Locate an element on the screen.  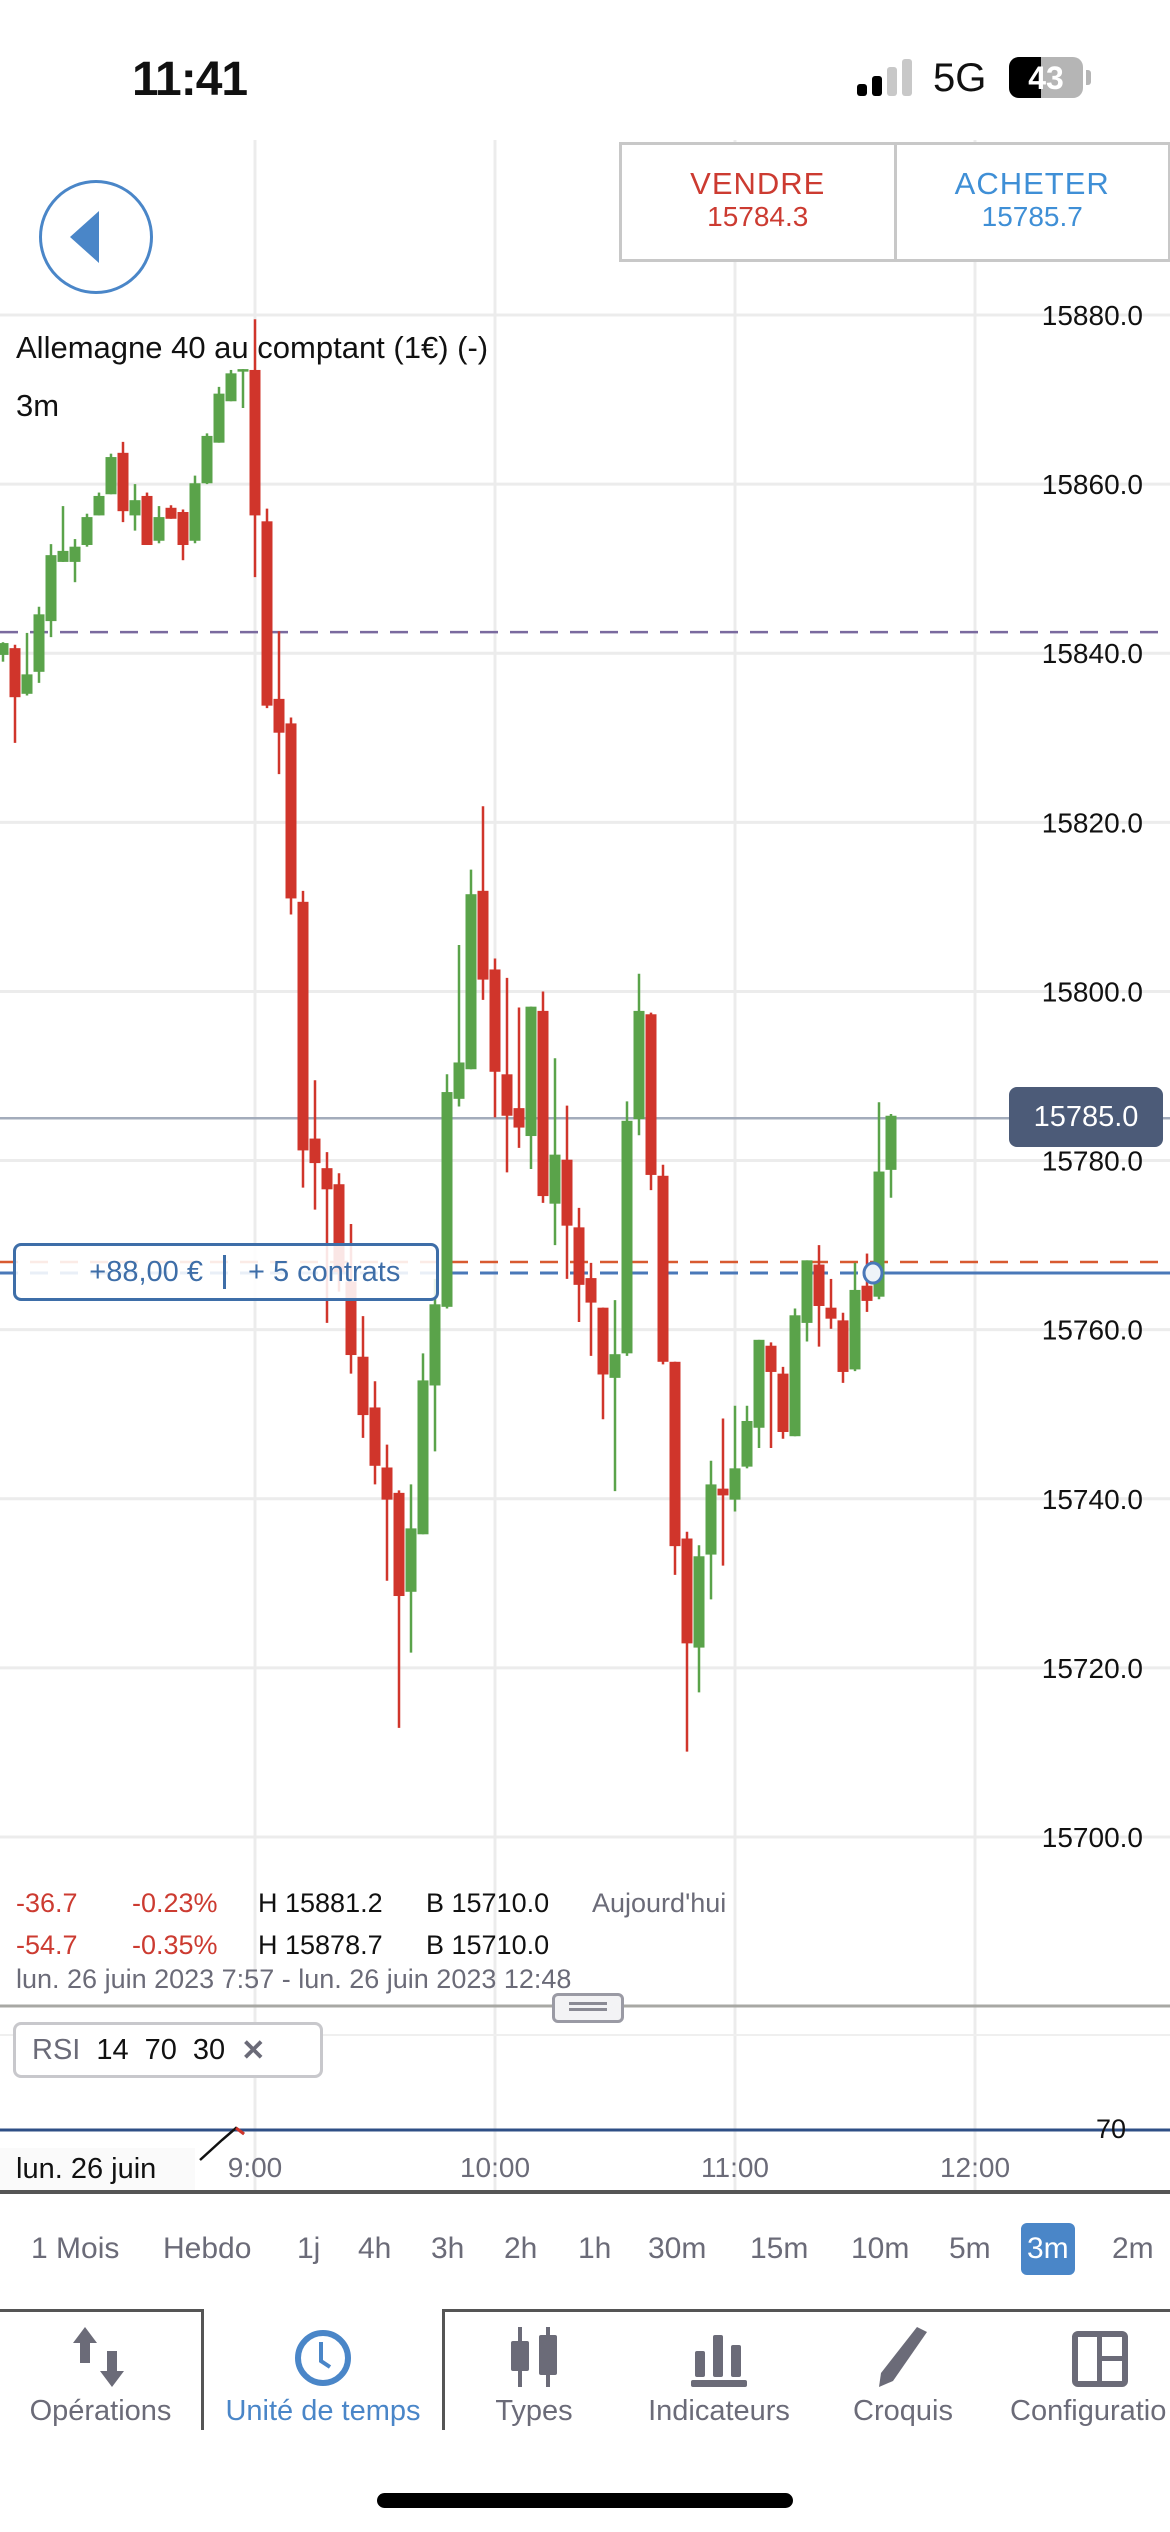
back-button is located at coordinates (96, 237).